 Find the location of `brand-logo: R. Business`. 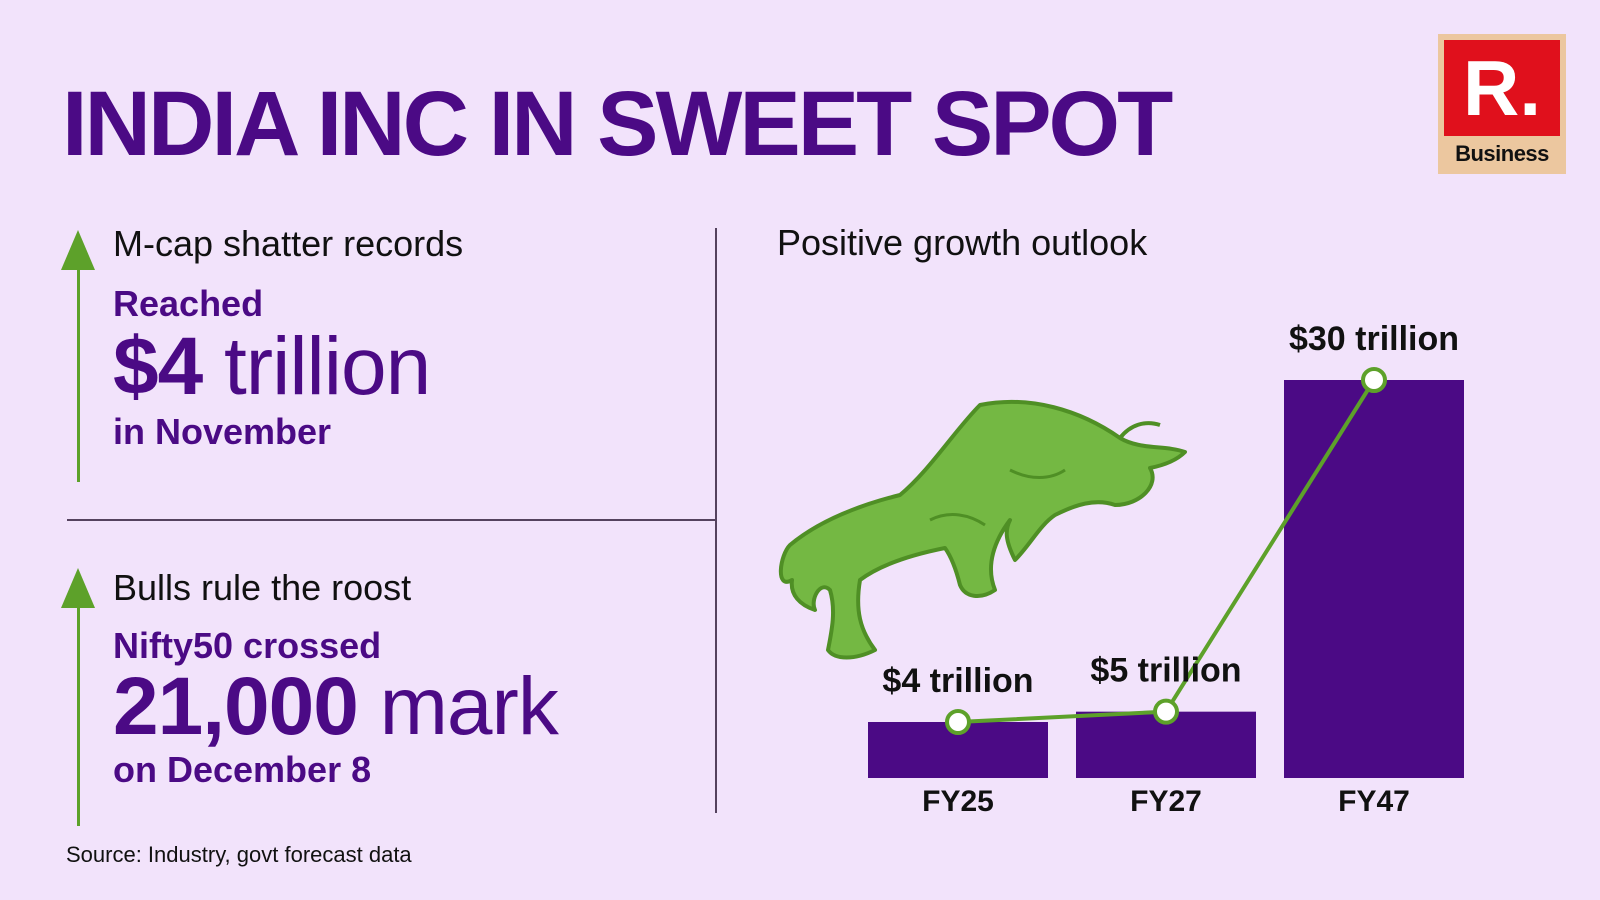

brand-logo: R. Business is located at coordinates (1502, 104).